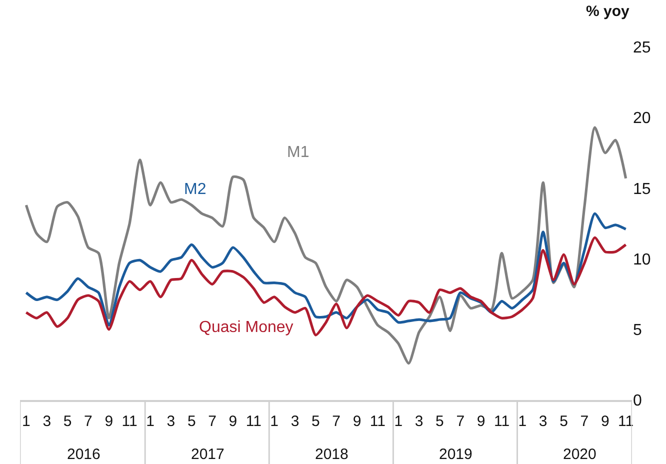  Describe the element at coordinates (637, 330) in the screenshot. I see `y-tick-label: 5` at that location.